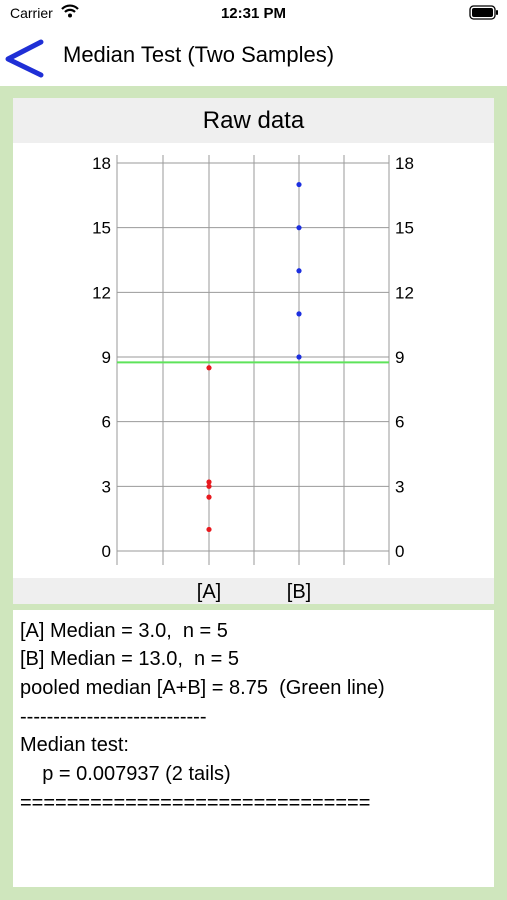 The width and height of the screenshot is (507, 900). Describe the element at coordinates (404, 228) in the screenshot. I see `y-tick-label-right: 15` at that location.